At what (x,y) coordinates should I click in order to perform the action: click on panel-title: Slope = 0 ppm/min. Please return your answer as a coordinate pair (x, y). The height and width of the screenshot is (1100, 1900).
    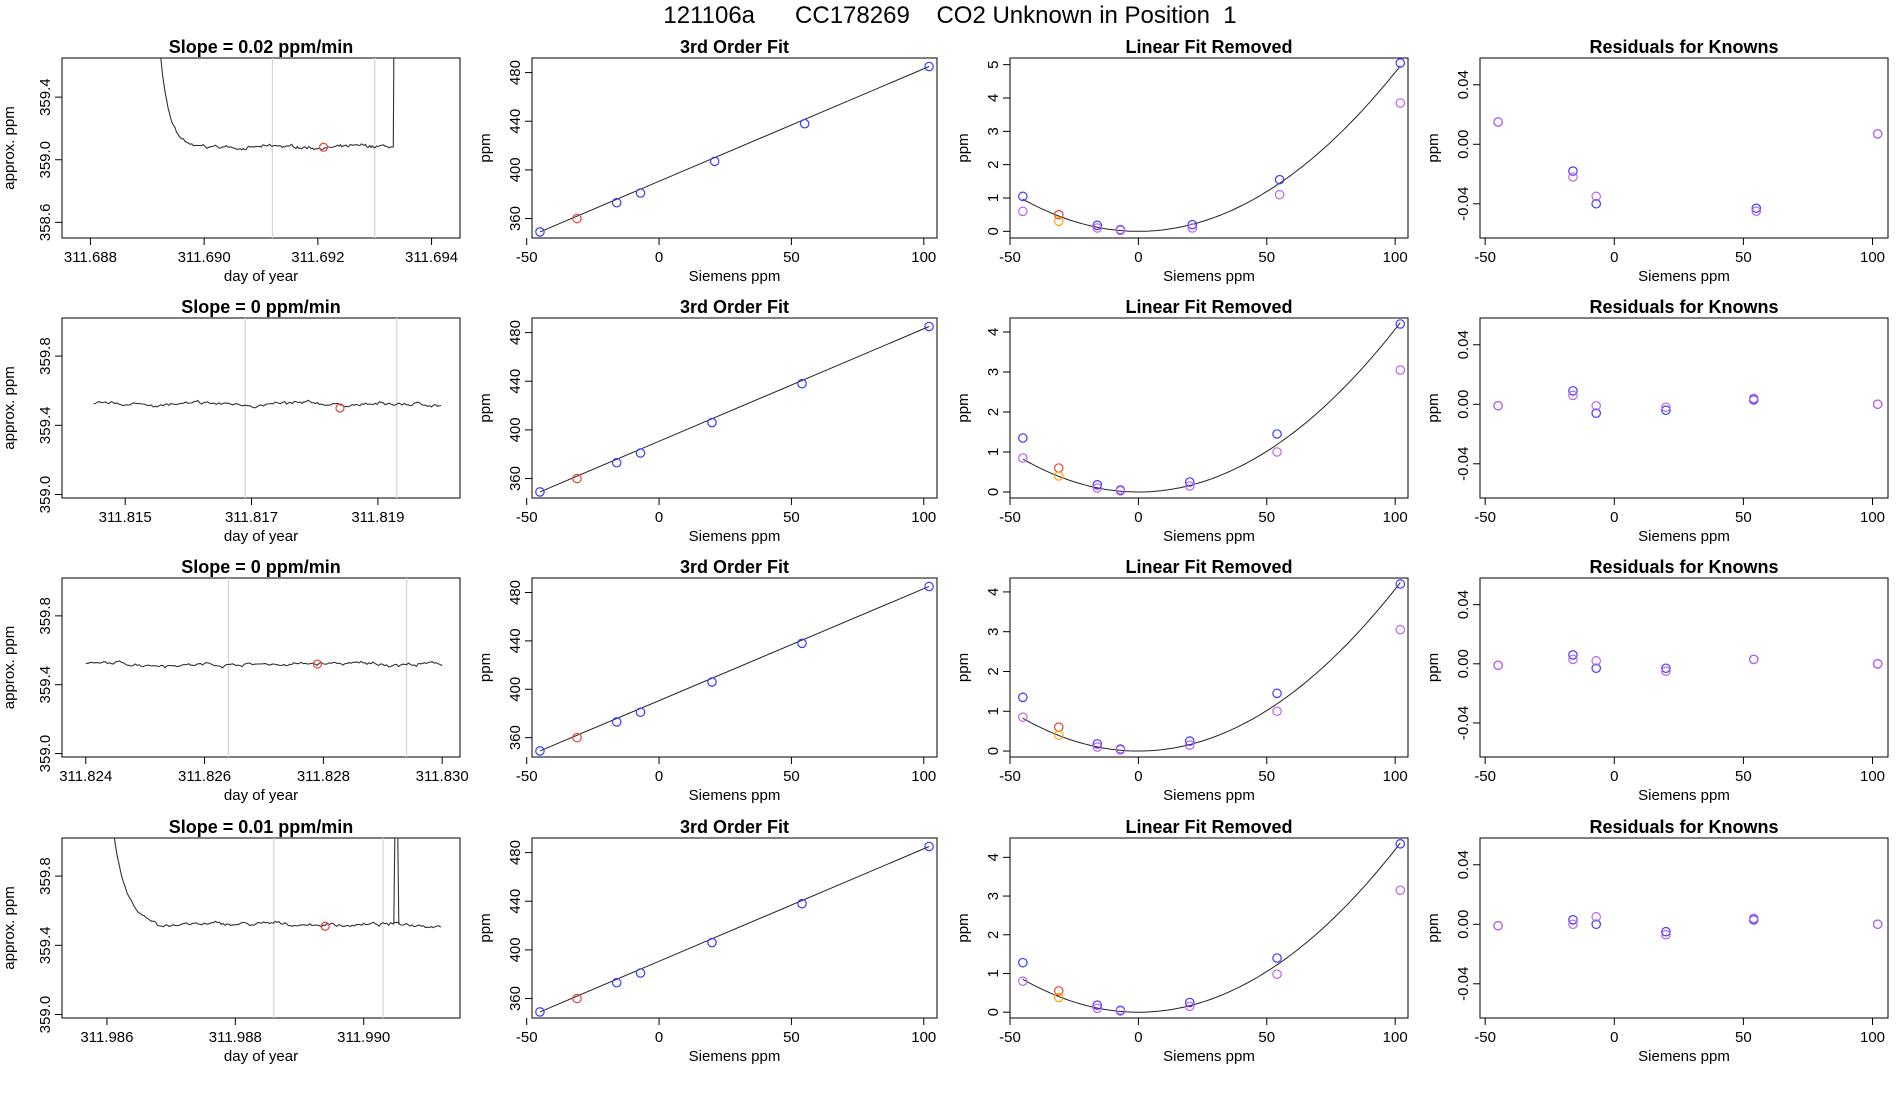
    Looking at the image, I should click on (261, 567).